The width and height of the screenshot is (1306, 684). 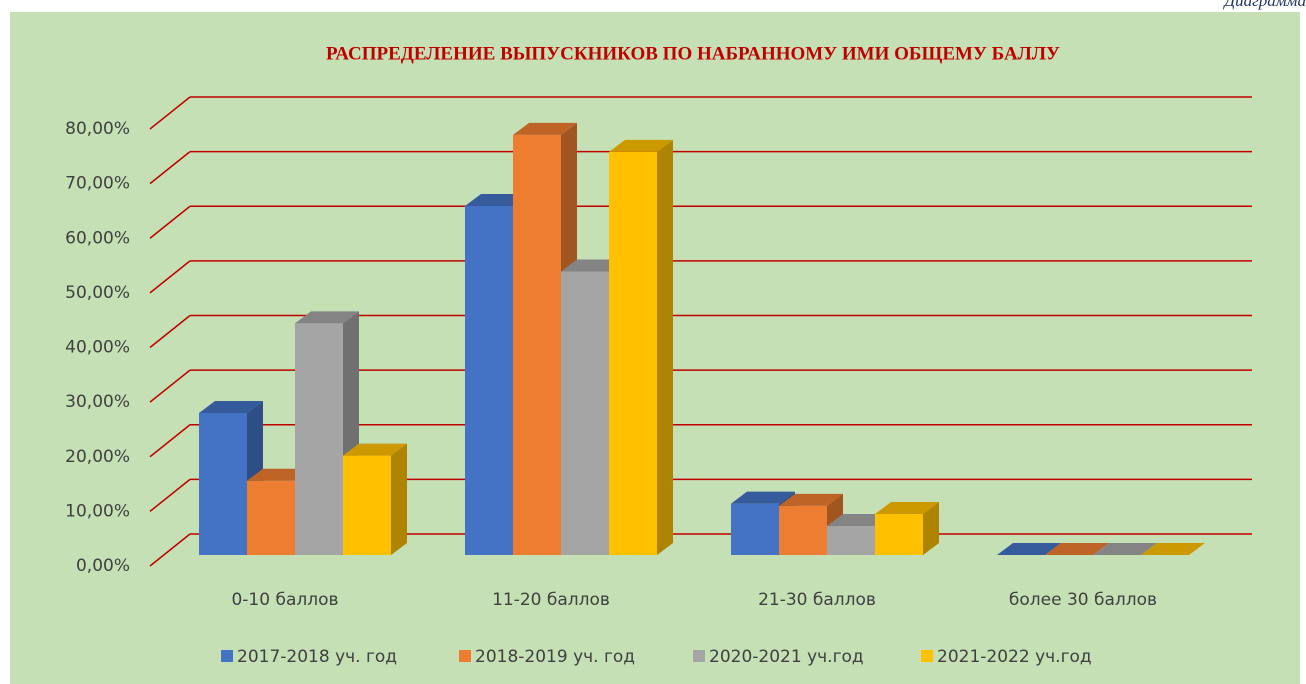 What do you see at coordinates (555, 657) in the screenshot?
I see `legend-label: 2018-2019 уч. год` at bounding box center [555, 657].